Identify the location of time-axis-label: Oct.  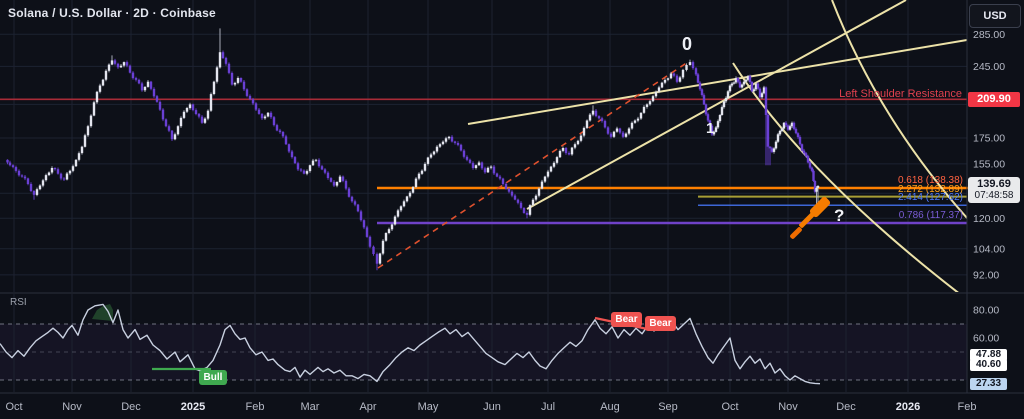
(13, 407).